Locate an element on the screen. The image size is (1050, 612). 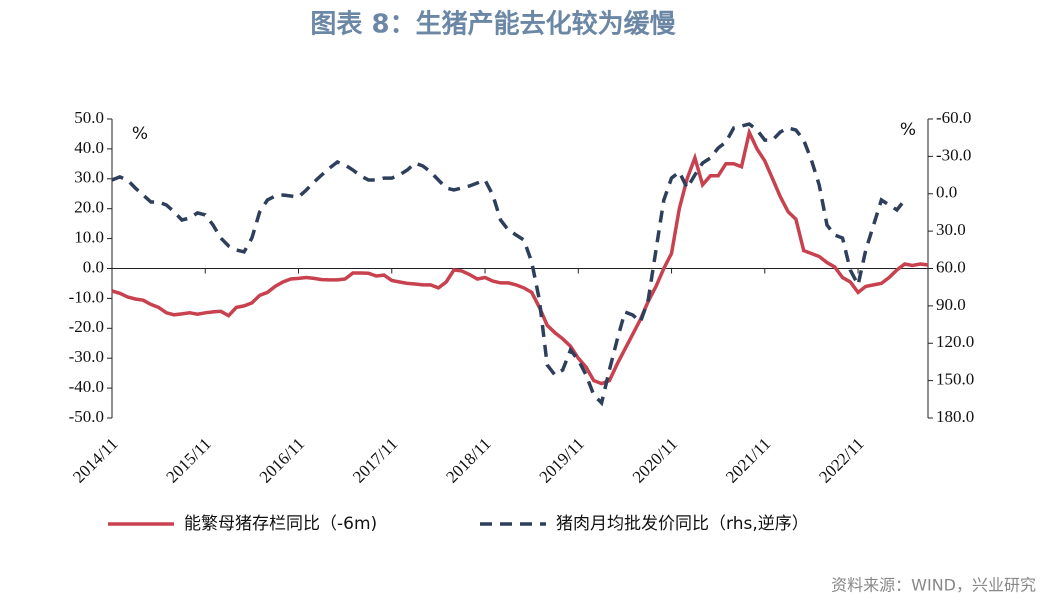
y2-tick-label: -30.0 is located at coordinates (953, 154).